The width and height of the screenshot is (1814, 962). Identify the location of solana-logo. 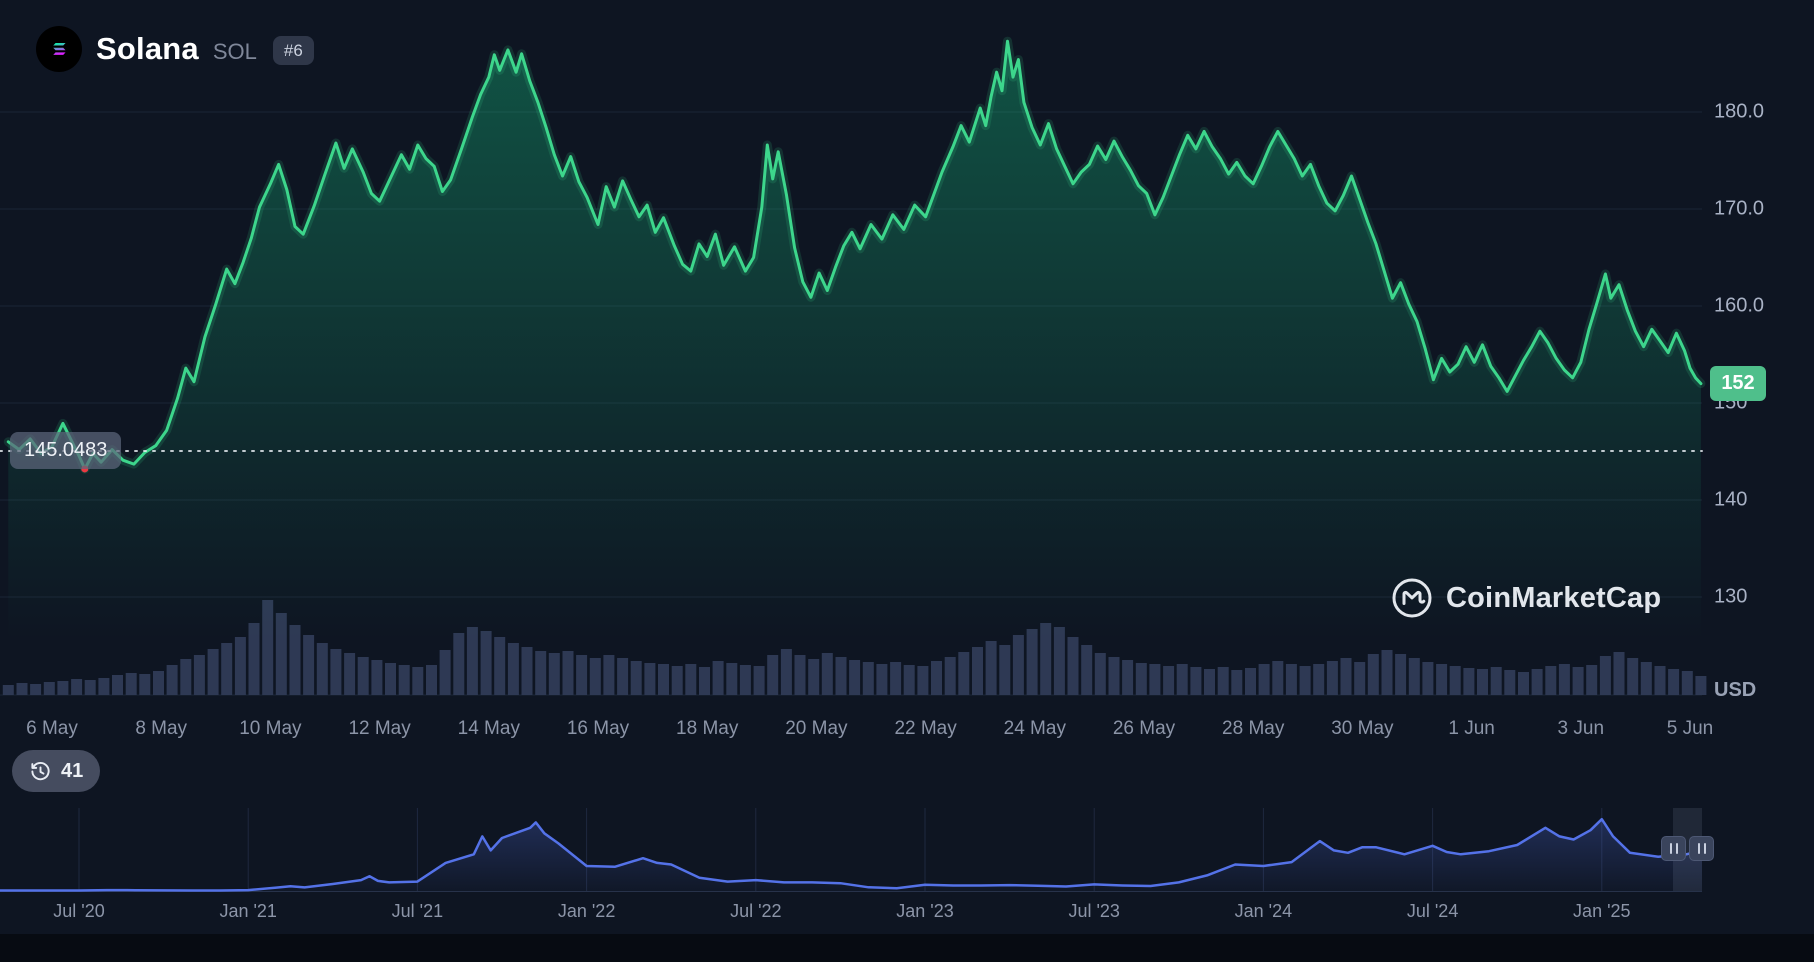
(59, 49).